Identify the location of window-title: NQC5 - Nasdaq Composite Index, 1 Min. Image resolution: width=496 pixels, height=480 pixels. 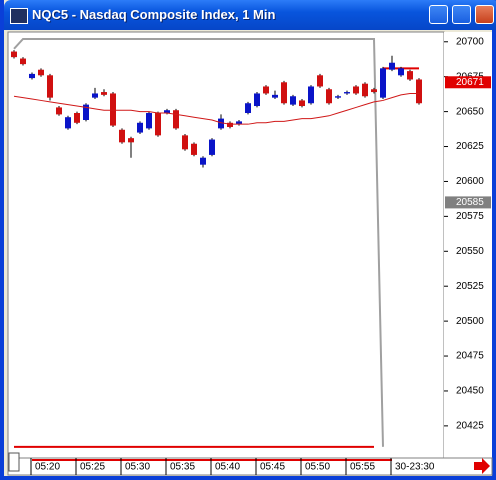
(154, 14).